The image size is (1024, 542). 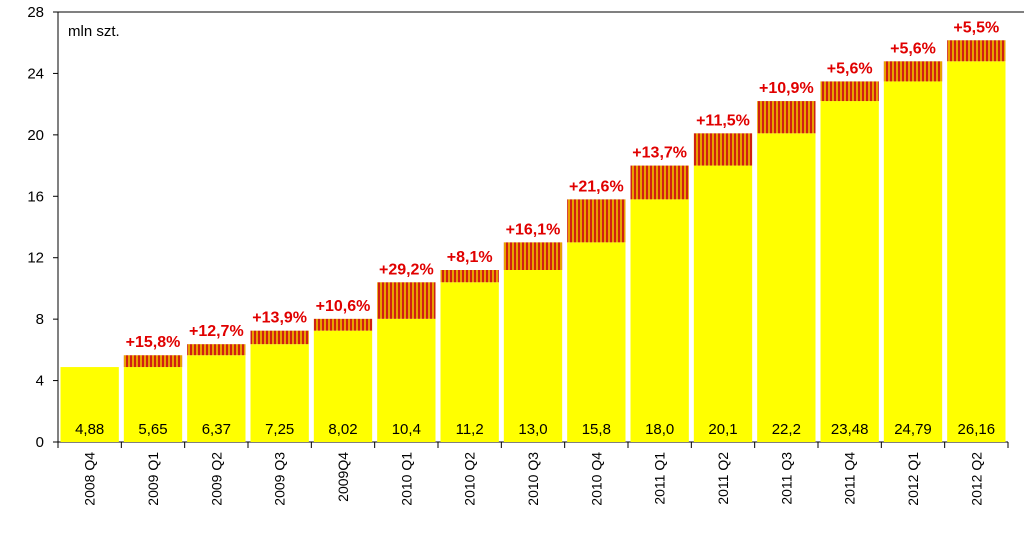 What do you see at coordinates (35, 12) in the screenshot?
I see `y-tick-label: 28` at bounding box center [35, 12].